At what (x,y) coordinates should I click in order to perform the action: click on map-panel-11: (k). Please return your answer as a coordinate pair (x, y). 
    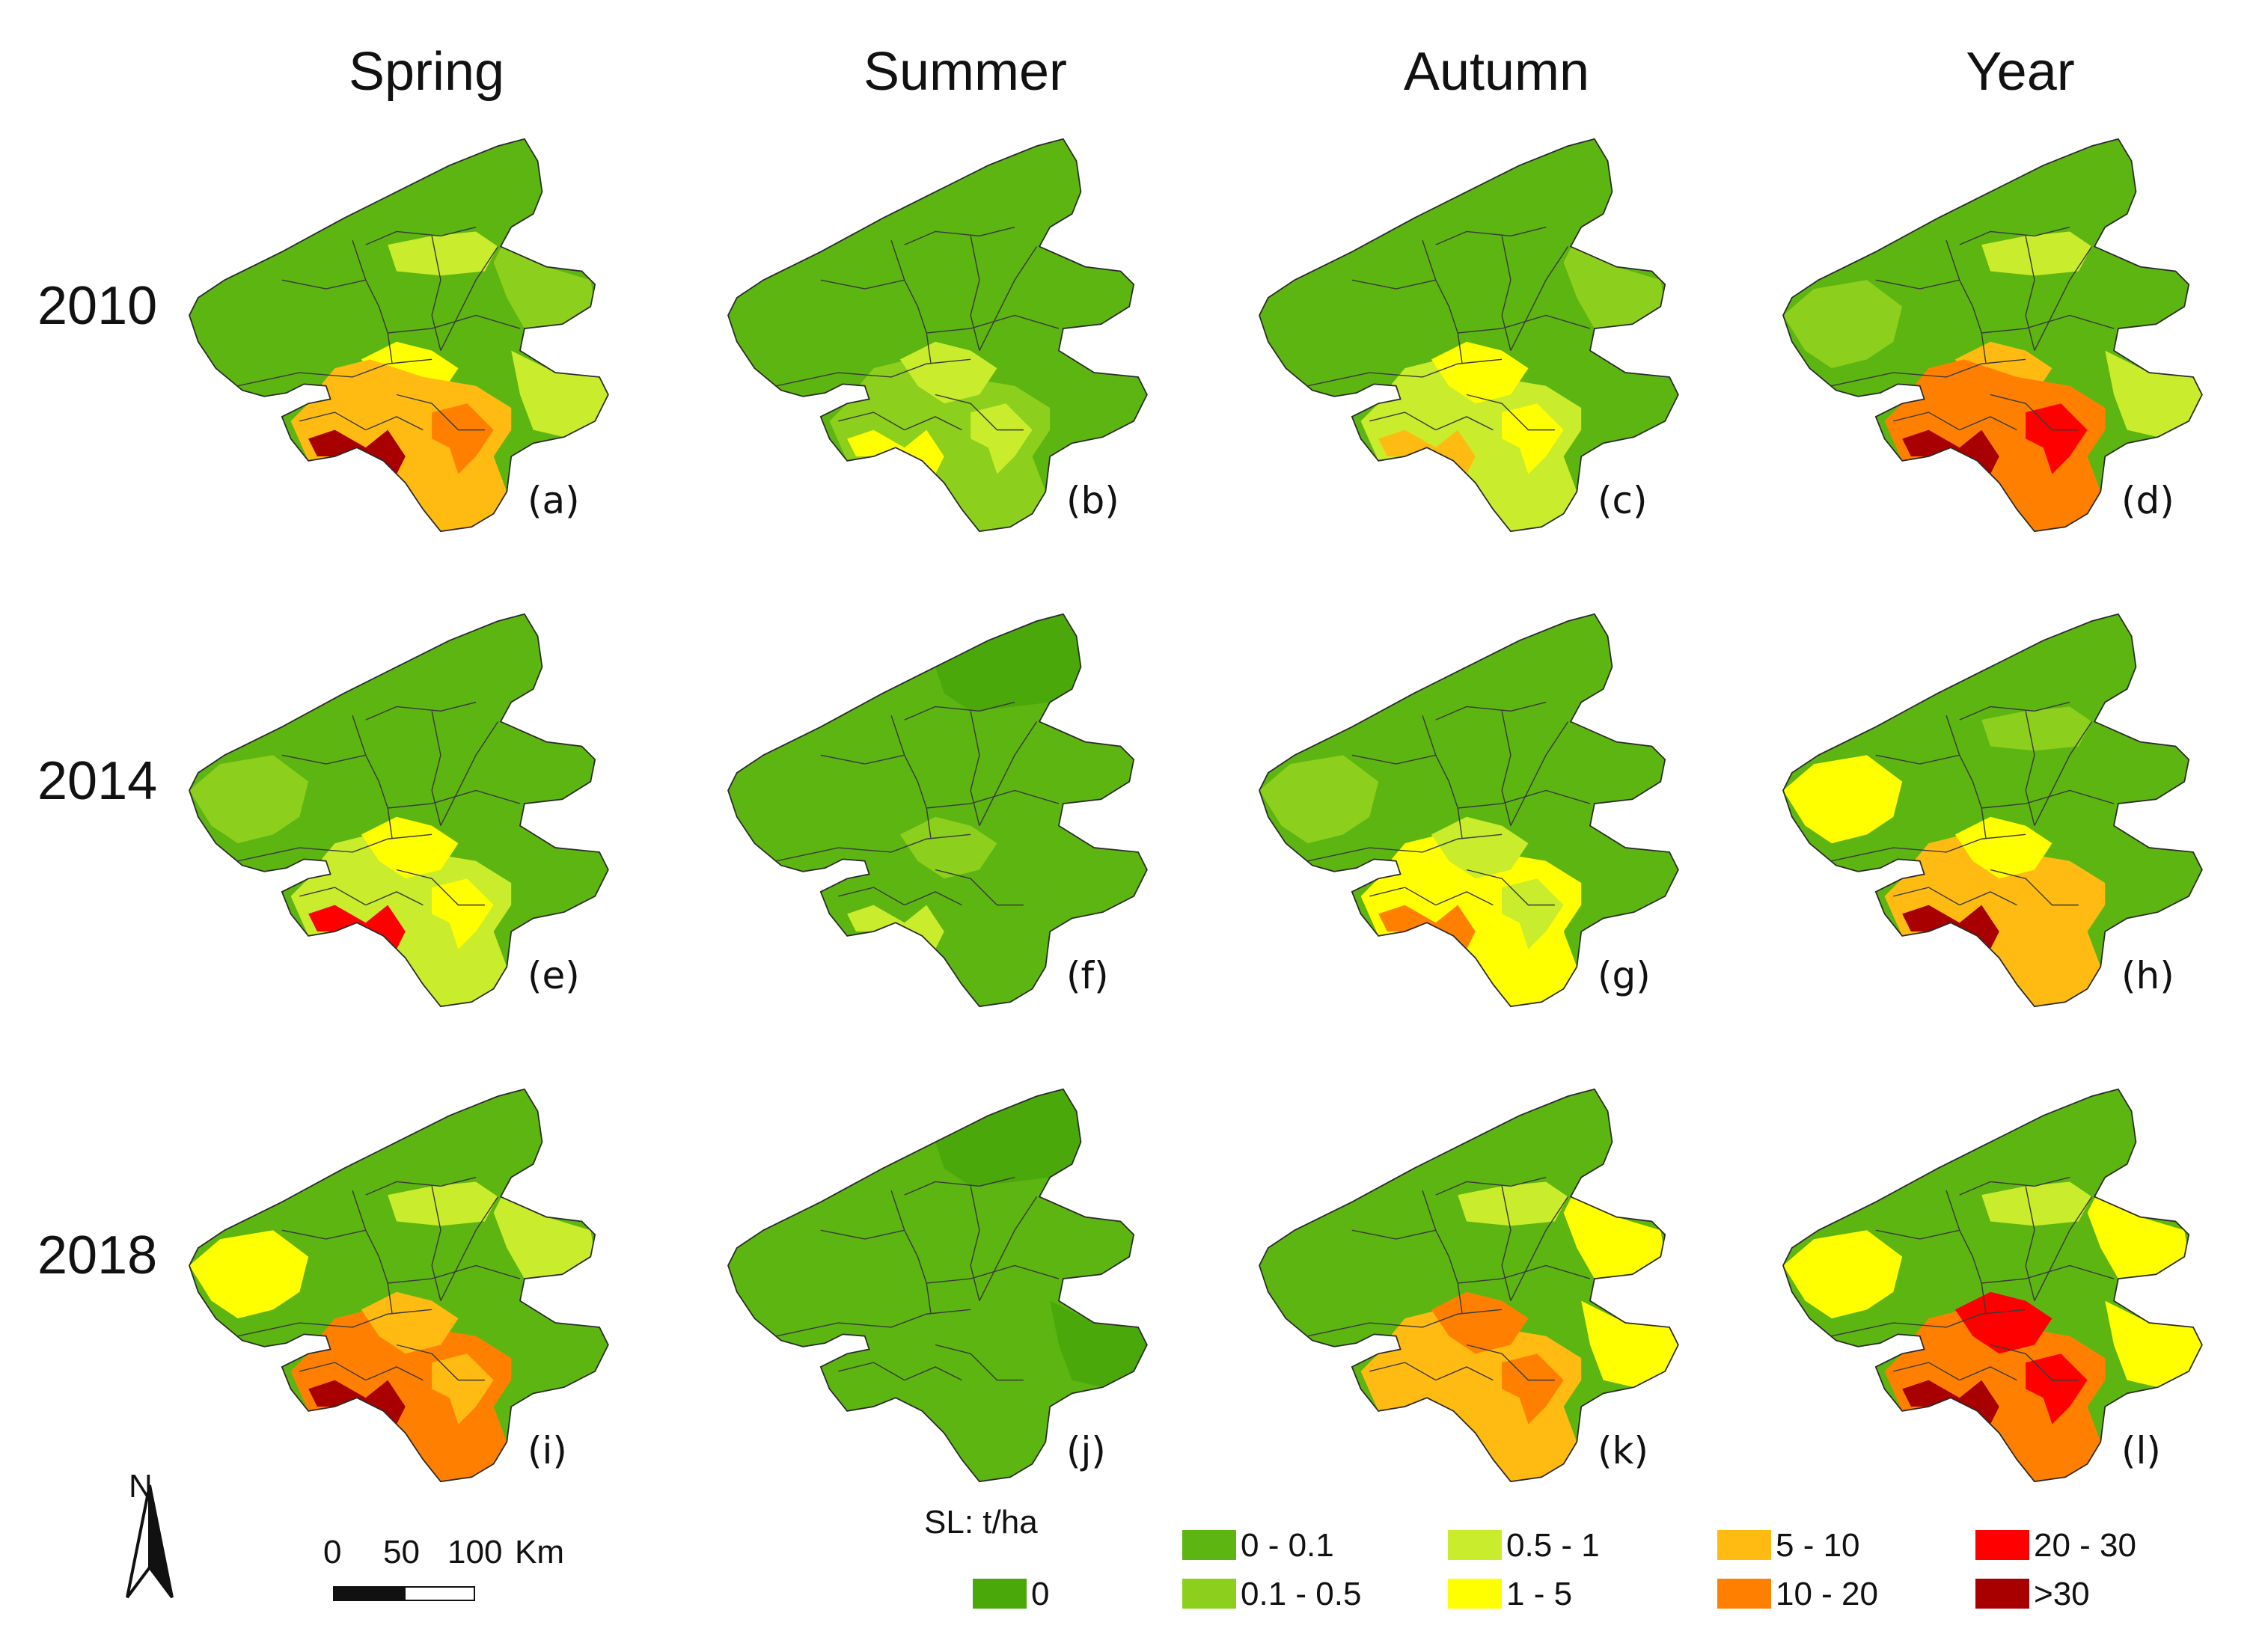
    Looking at the image, I should click on (1467, 1283).